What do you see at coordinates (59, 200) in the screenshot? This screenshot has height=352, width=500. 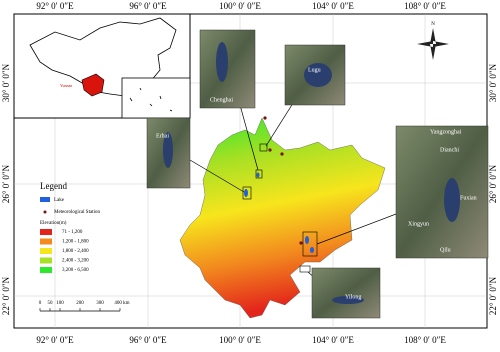 I see `legend-lake: Lake` at bounding box center [59, 200].